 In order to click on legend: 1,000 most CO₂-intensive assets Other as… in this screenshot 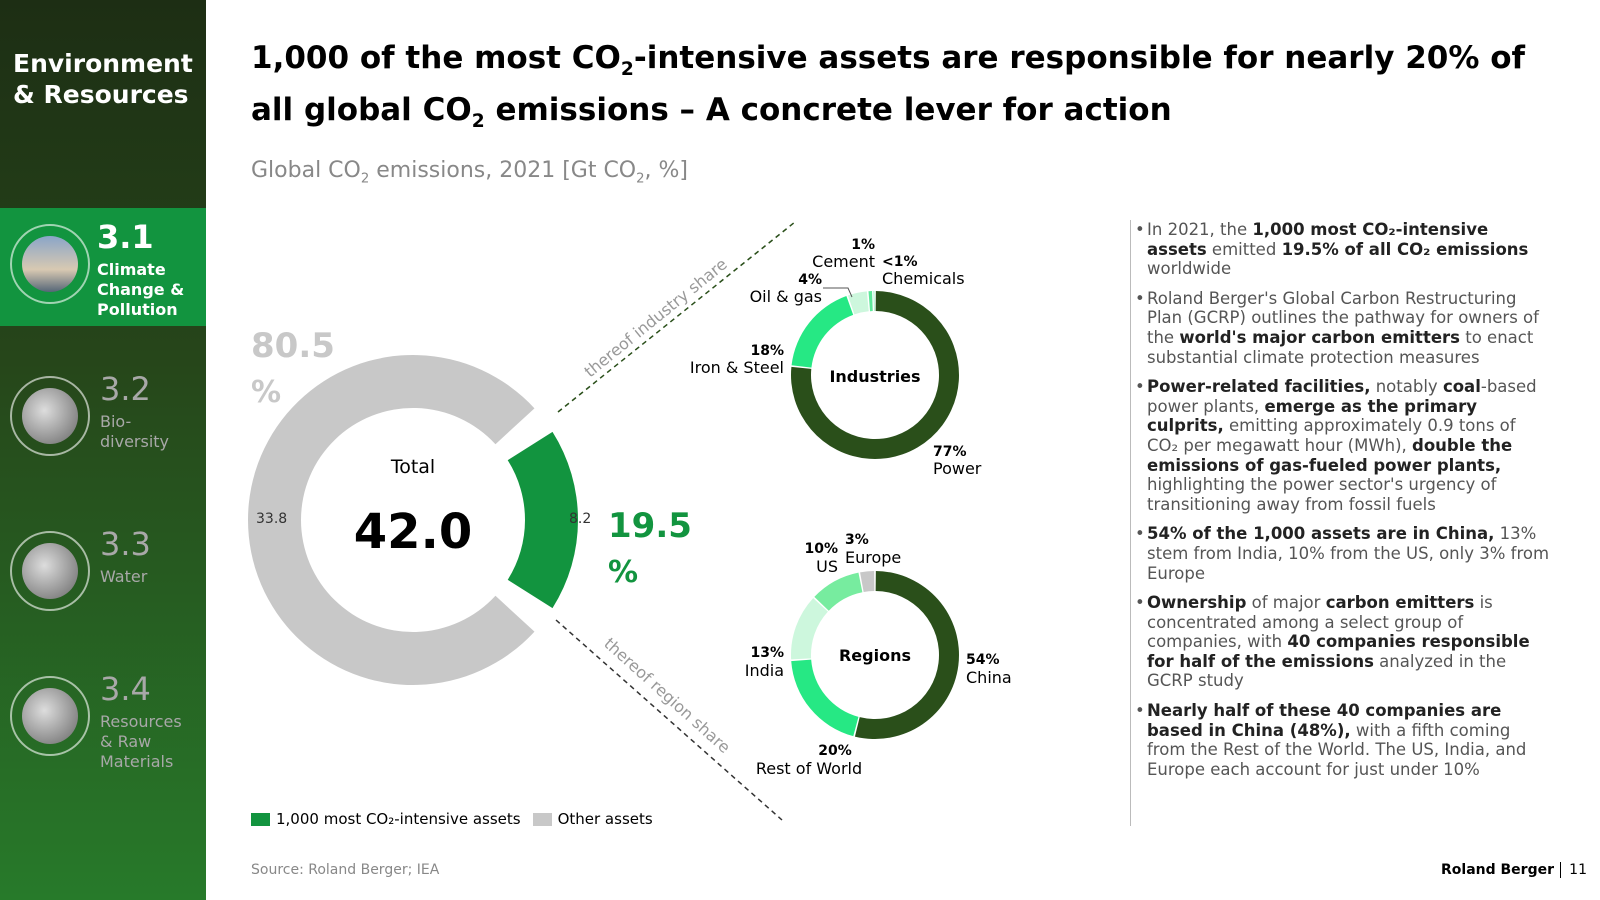, I will do `click(452, 819)`.